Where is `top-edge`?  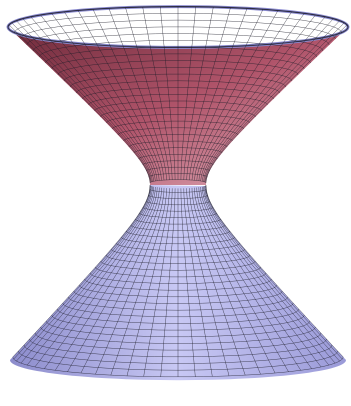
top-edge is located at coordinates (178, 27).